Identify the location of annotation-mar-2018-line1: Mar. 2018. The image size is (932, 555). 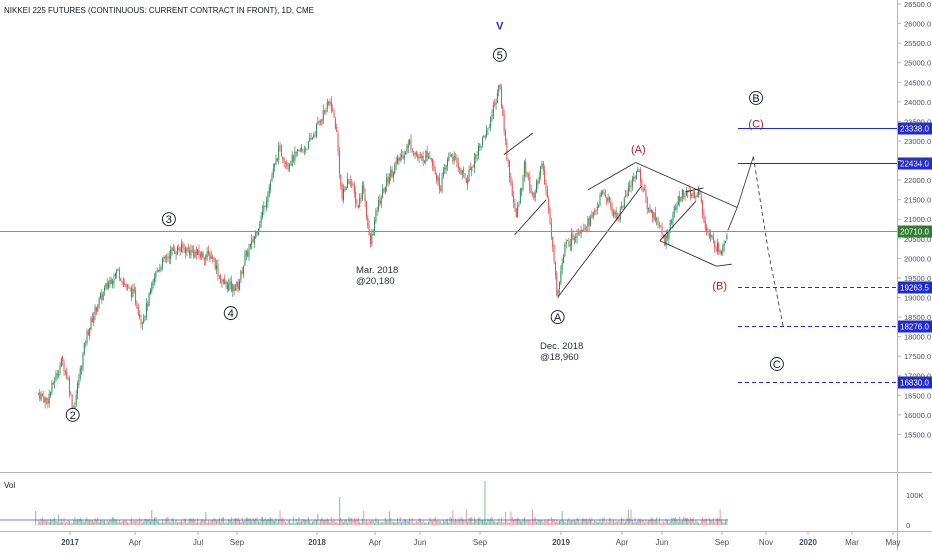
(377, 270).